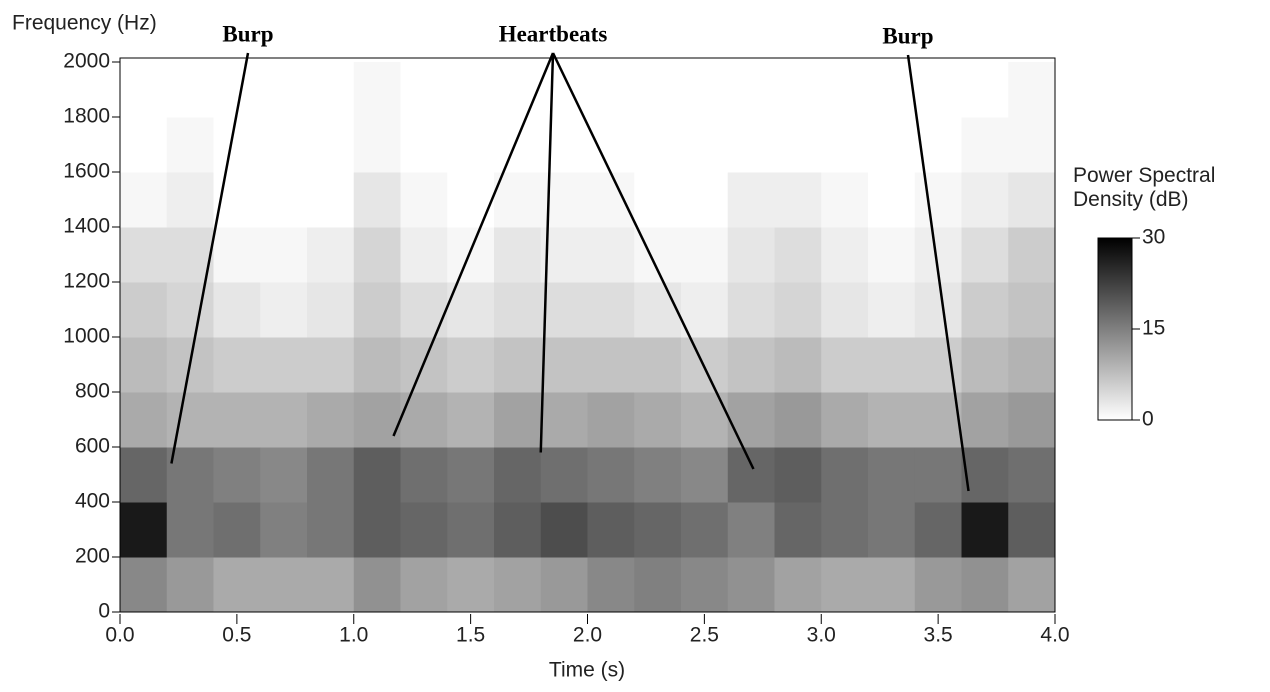  What do you see at coordinates (1054, 635) in the screenshot?
I see `x-tick-label: 4.0` at bounding box center [1054, 635].